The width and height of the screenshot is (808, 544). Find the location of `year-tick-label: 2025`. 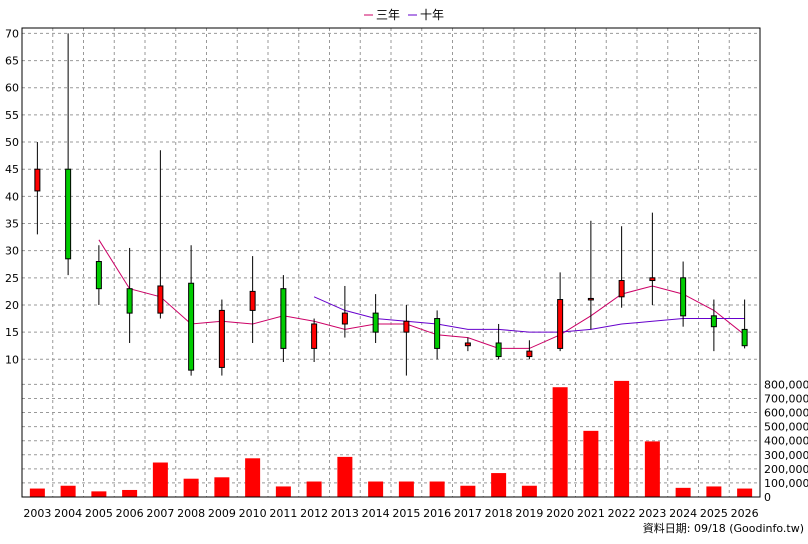

year-tick-label: 2025 is located at coordinates (714, 513).